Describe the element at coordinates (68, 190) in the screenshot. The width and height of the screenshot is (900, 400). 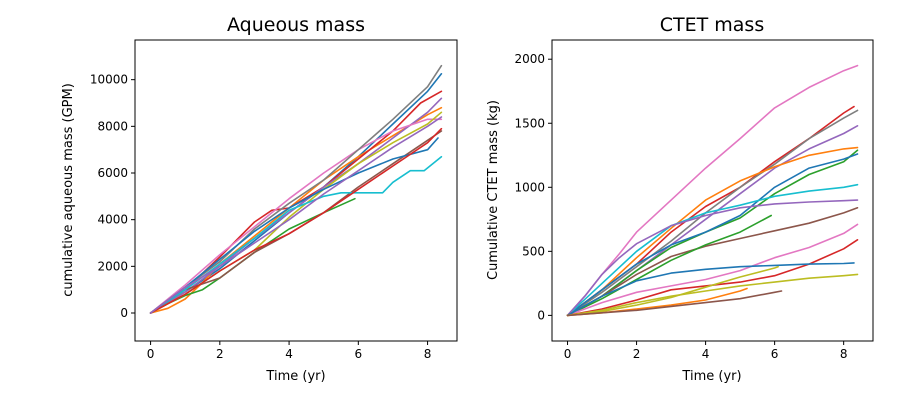
I see `y-axis-label: cumulative aqueous mass (GPM)` at that location.